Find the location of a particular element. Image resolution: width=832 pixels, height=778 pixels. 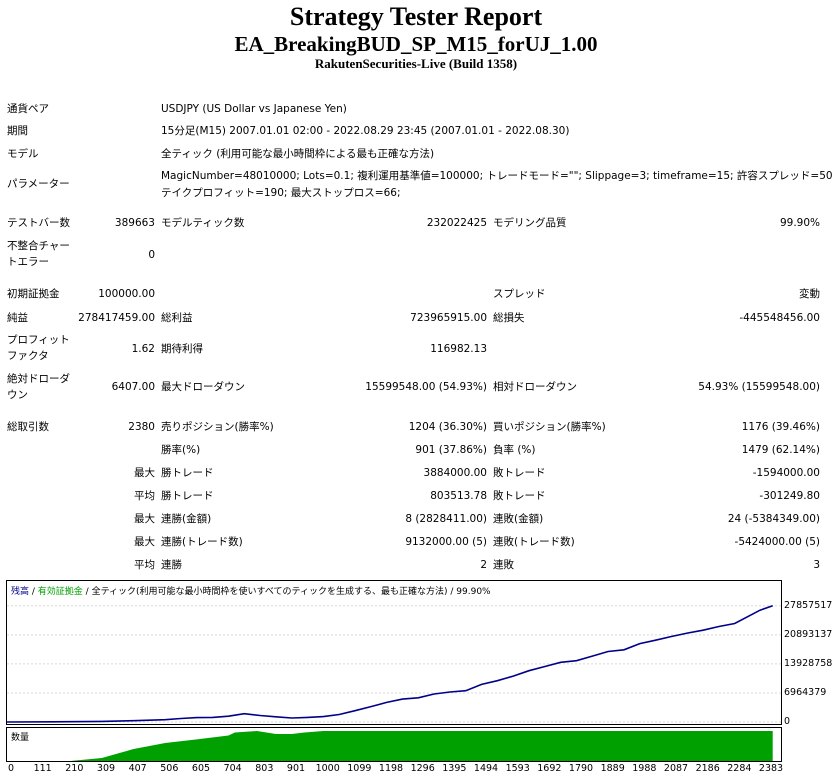

legend-margin: 有効証拠金 is located at coordinates (60, 592).